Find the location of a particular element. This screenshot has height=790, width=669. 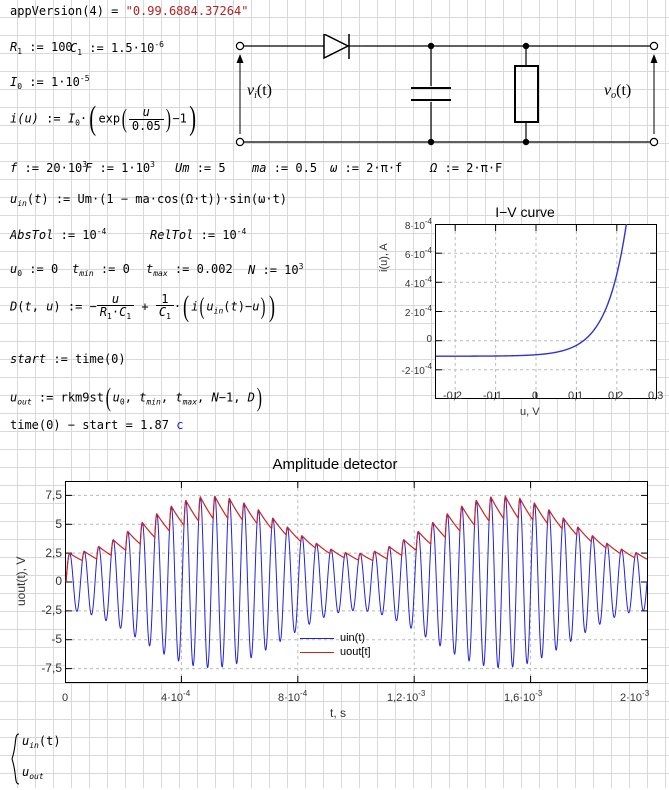

legend-entry-uout: uout[t] is located at coordinates (335, 652).